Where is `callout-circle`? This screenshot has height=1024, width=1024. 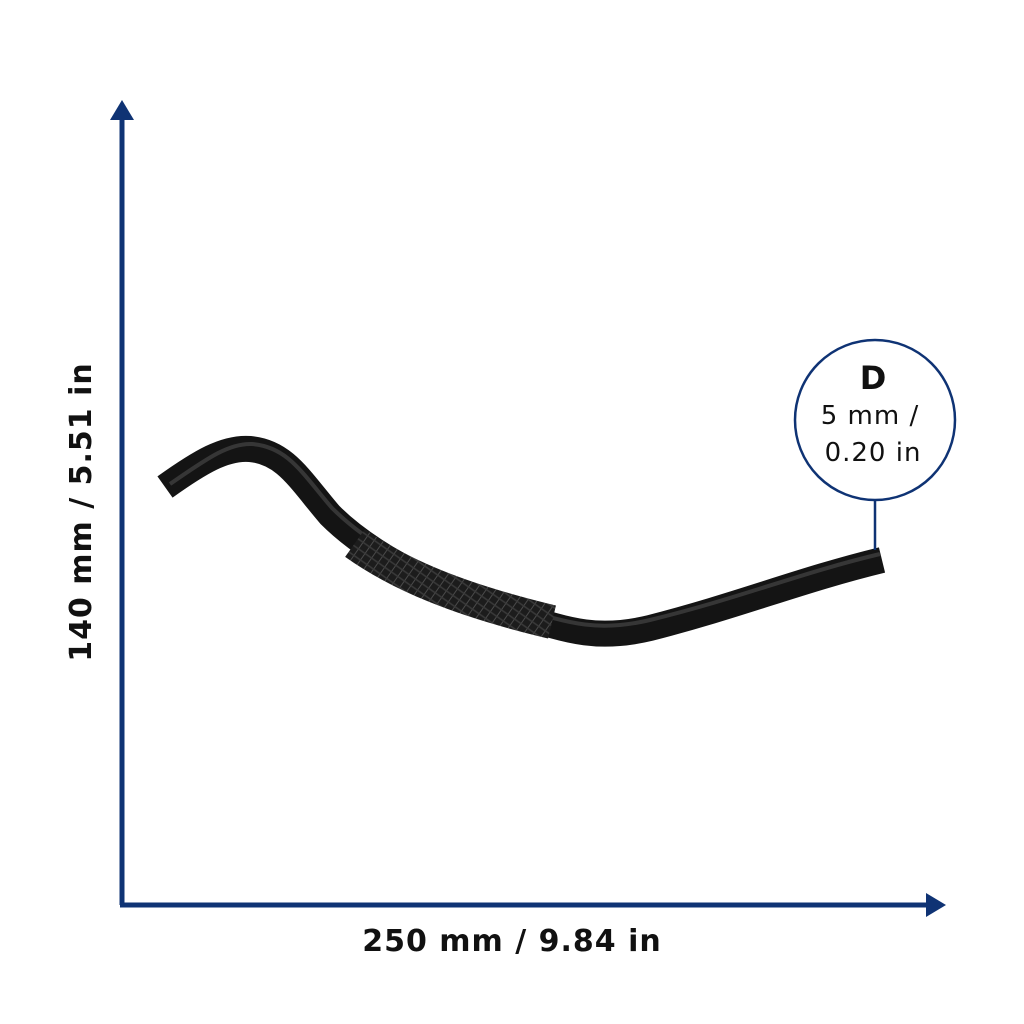 callout-circle is located at coordinates (875, 420).